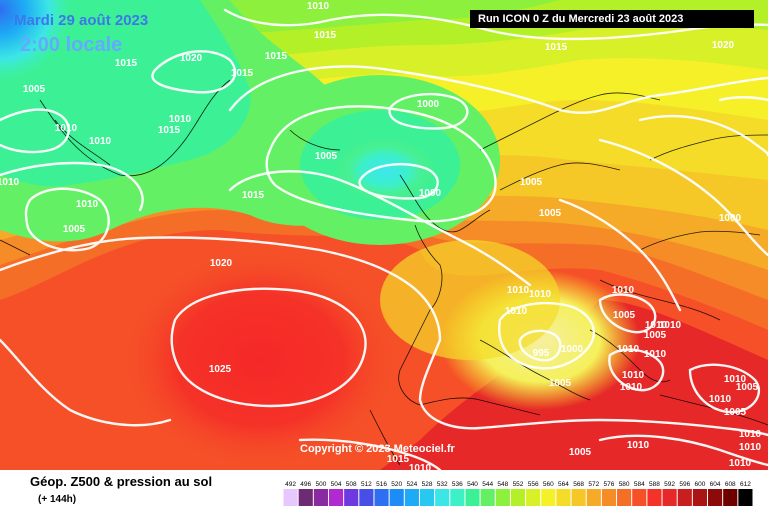 The height and width of the screenshot is (512, 768). I want to click on legend-tick-label: 576, so click(609, 484).